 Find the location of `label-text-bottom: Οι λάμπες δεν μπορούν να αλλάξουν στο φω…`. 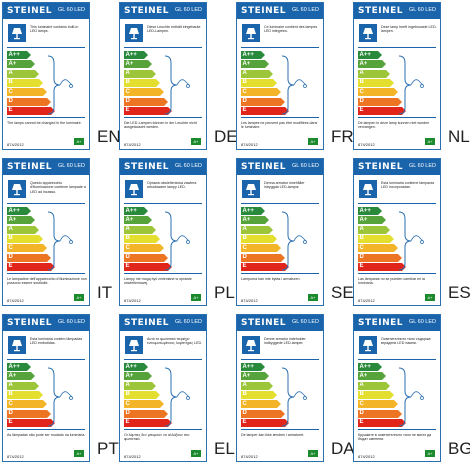

label-text-bottom: Οι λάμπες δεν μπορούν να αλλάξουν στο φω… is located at coordinates (157, 437).